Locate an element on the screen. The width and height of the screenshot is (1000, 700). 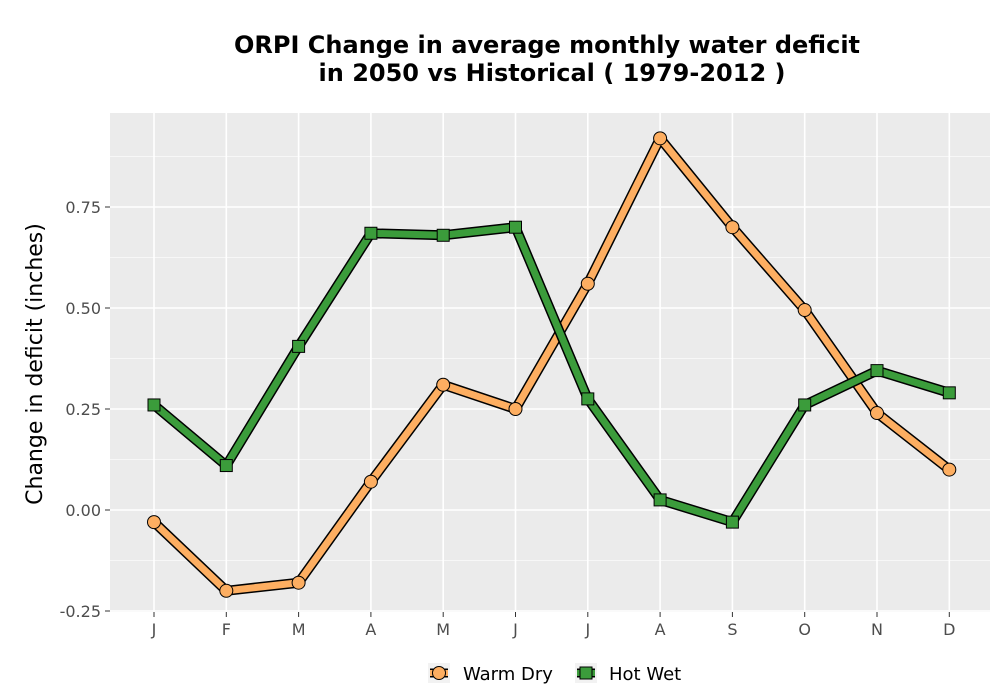
y-axis-title: Change in deficit (inches) is located at coordinates (35, 364).